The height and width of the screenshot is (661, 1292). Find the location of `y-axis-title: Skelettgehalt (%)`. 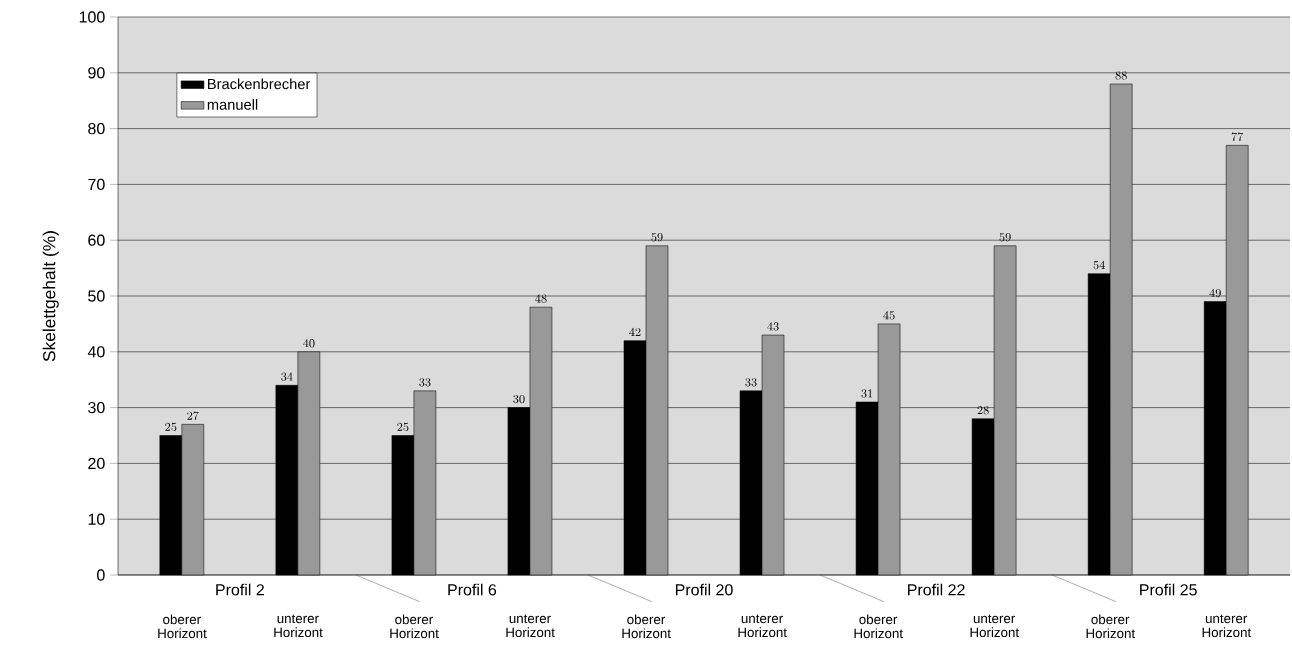

y-axis-title: Skelettgehalt (%) is located at coordinates (50, 296).